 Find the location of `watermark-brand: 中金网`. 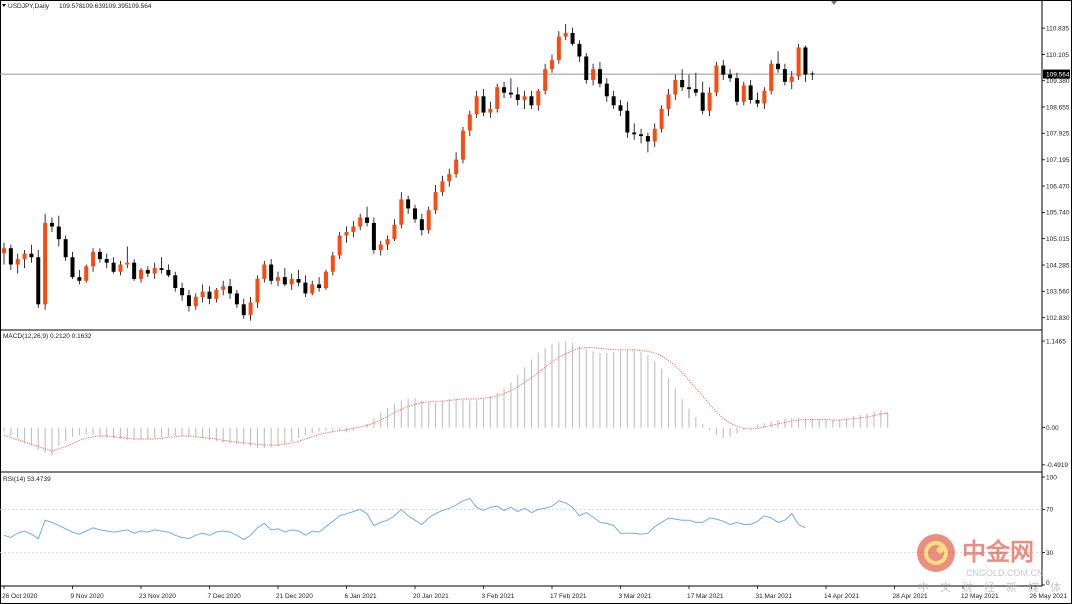

watermark-brand: 中金网 is located at coordinates (998, 552).